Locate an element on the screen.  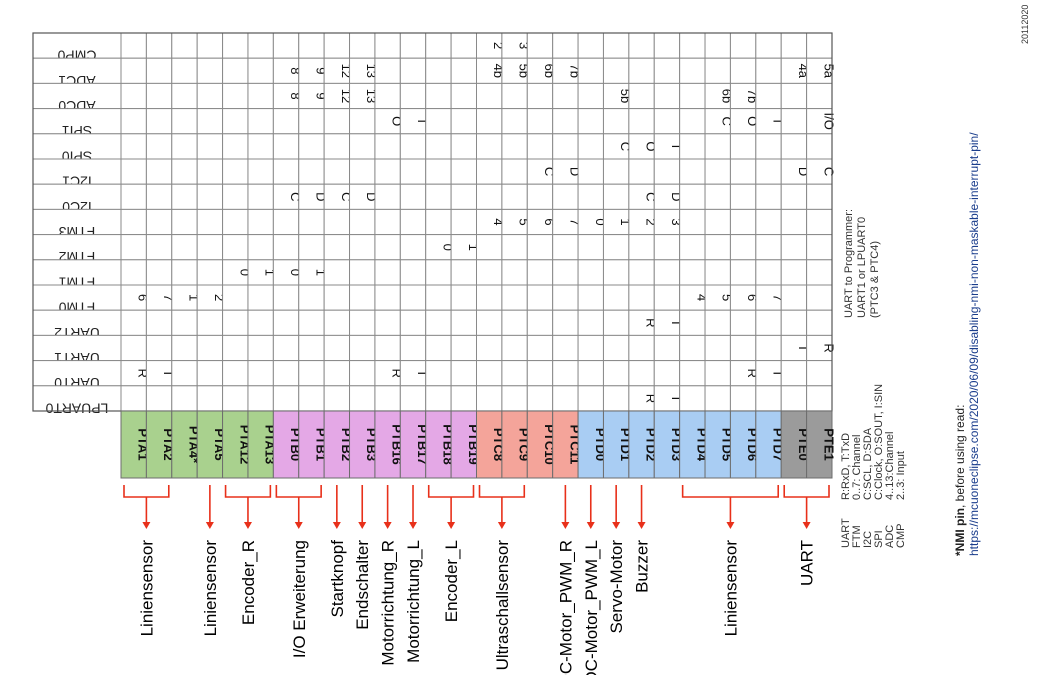
legend-key: ADC is located at coordinates (890, 536).